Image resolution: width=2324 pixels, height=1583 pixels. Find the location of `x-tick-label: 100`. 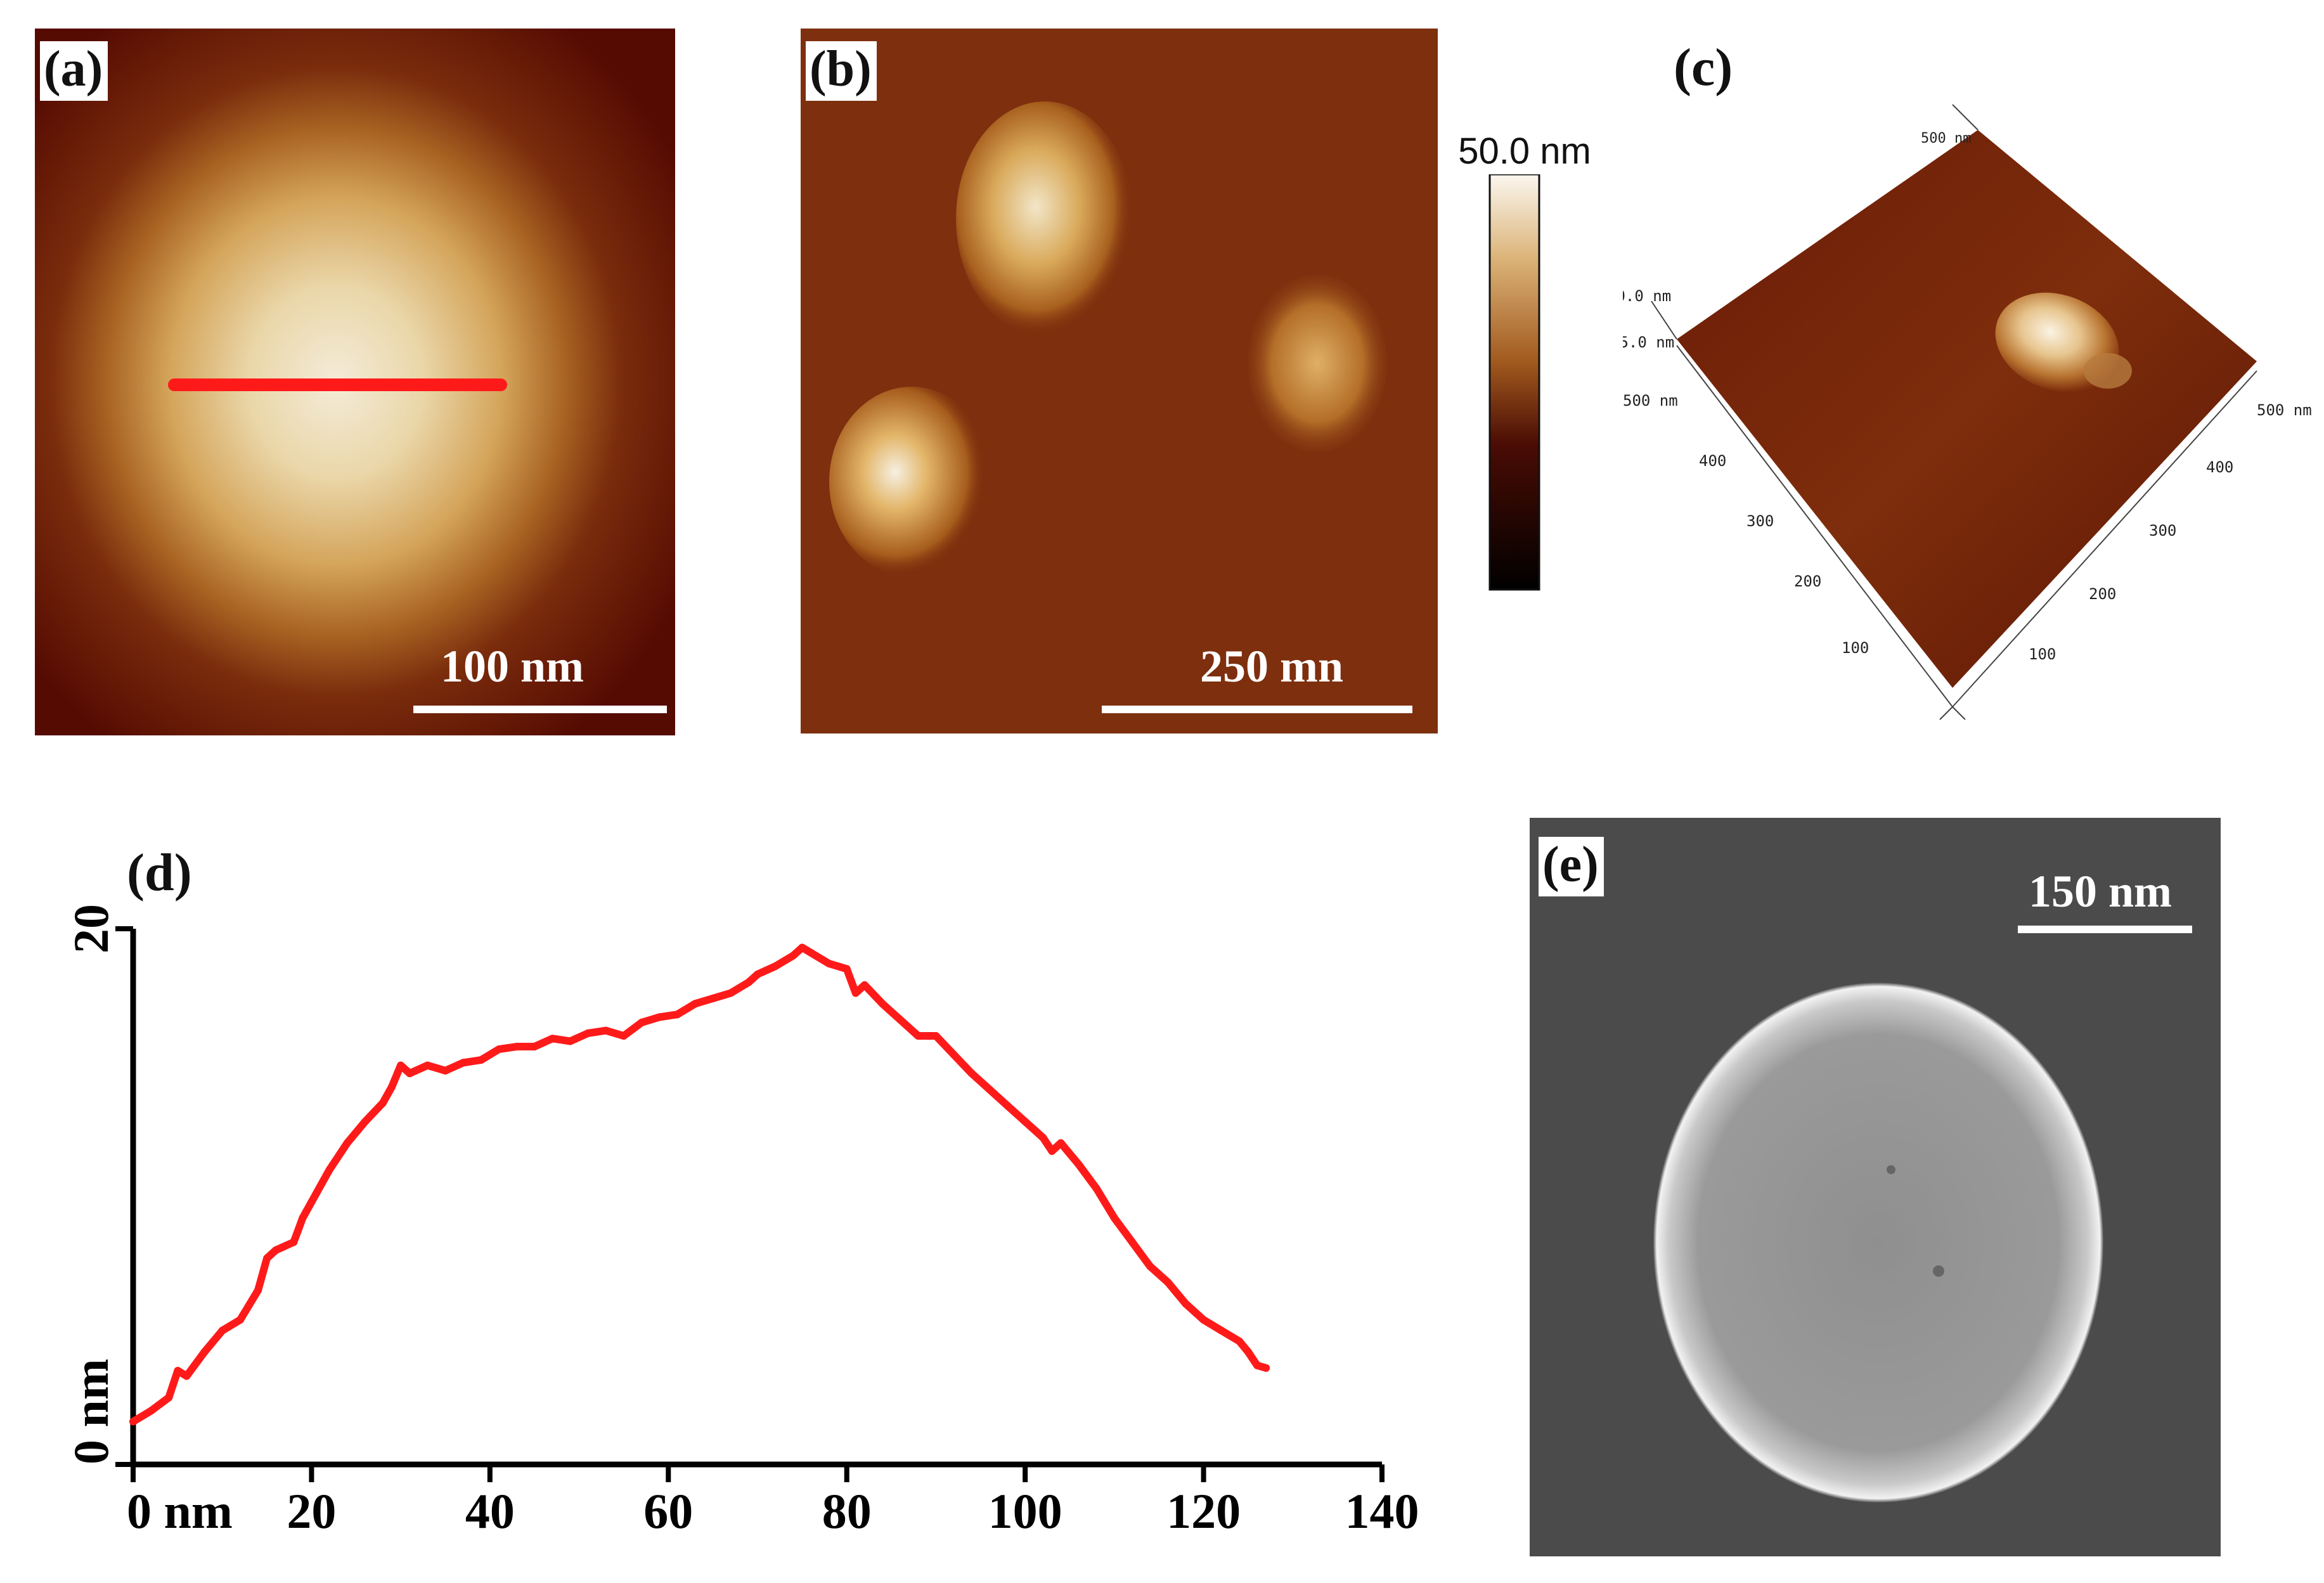

x-tick-label: 100 is located at coordinates (1025, 1508).